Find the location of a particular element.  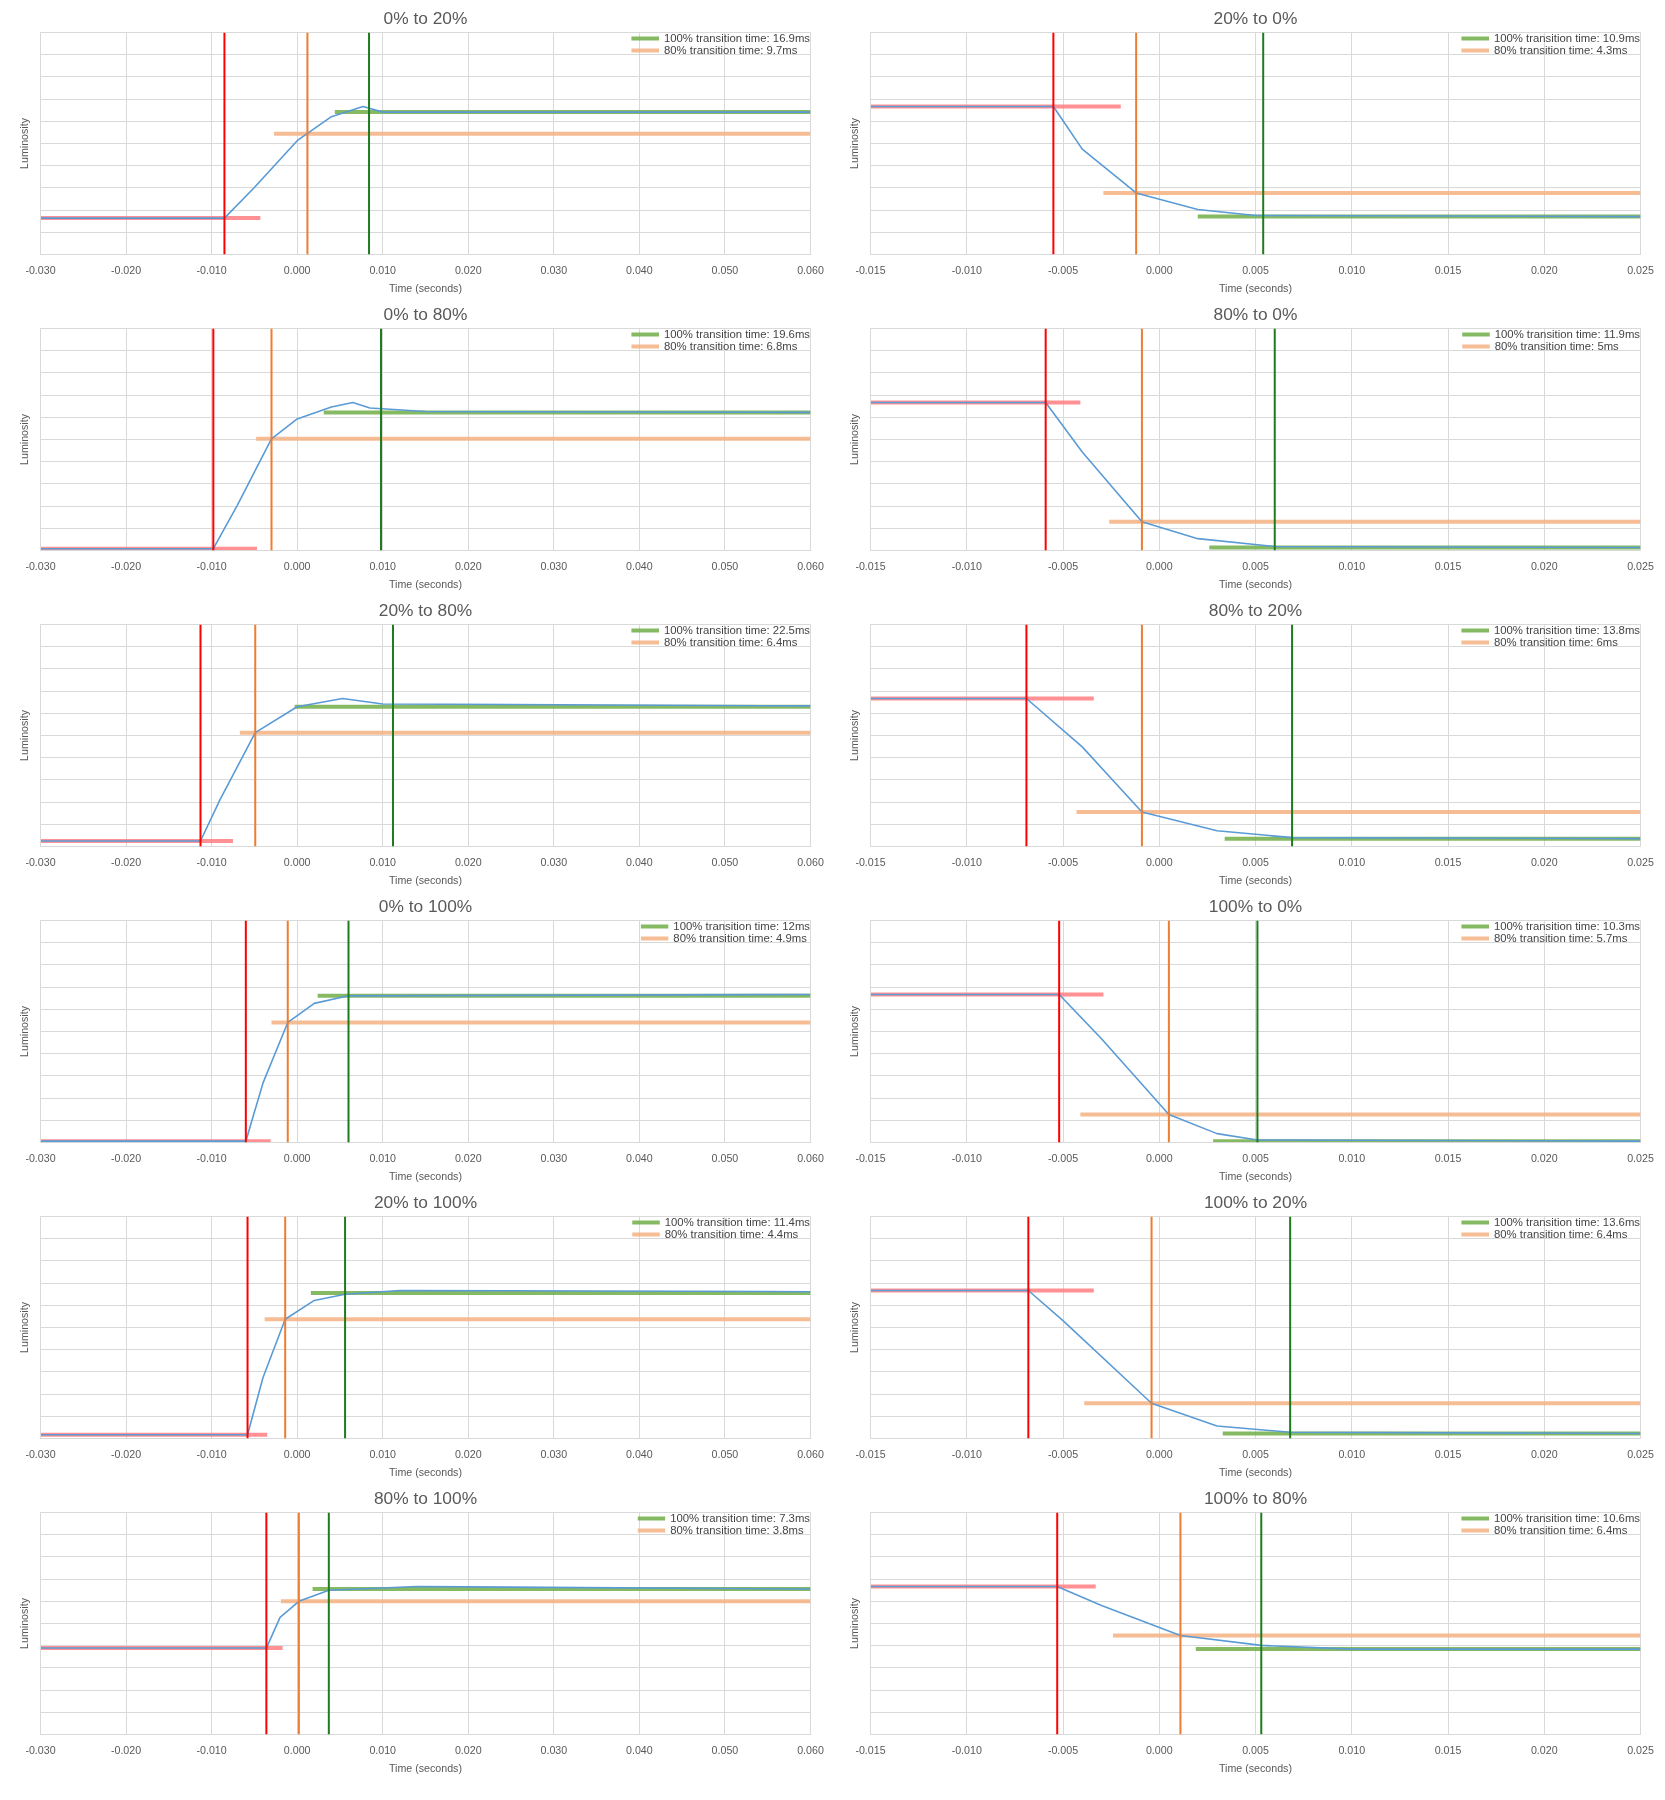

legend-label: 80% transition time: 4.3ms is located at coordinates (1560, 50).